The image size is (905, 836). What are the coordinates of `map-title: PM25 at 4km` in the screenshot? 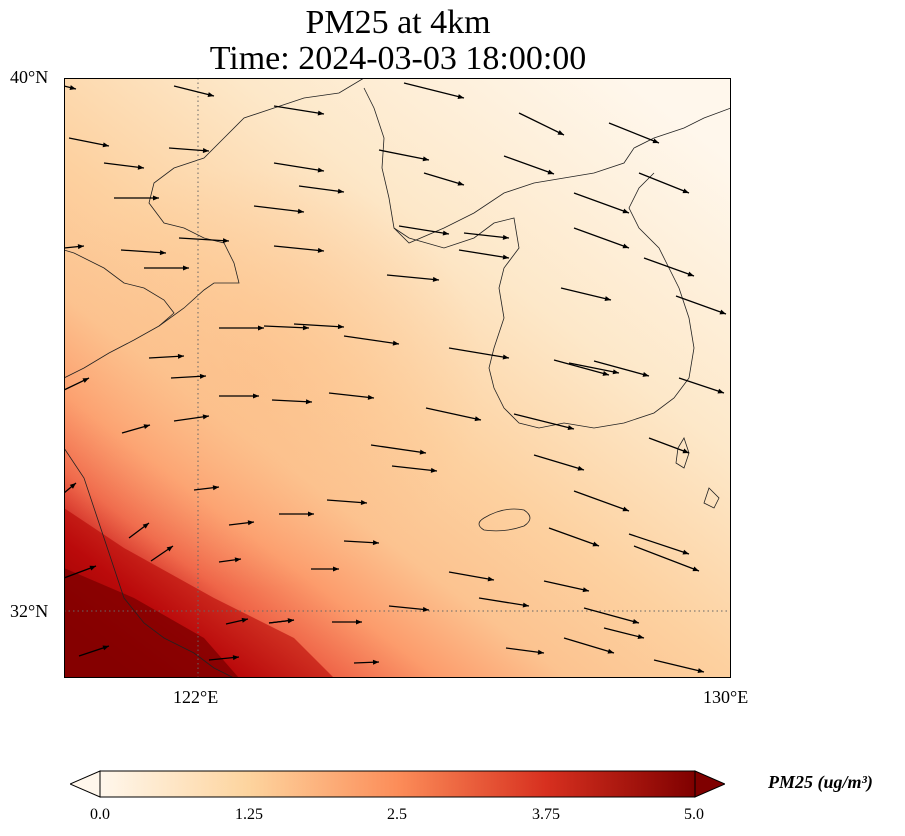 It's located at (398, 22).